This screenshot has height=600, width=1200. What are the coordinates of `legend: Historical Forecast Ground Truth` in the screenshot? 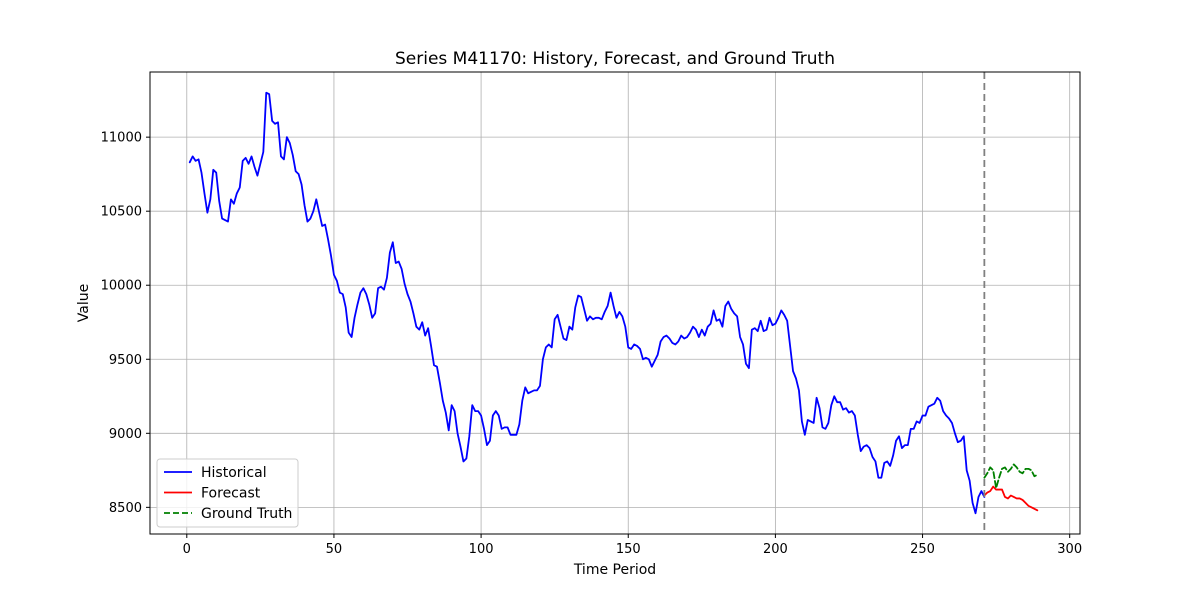 It's located at (227, 493).